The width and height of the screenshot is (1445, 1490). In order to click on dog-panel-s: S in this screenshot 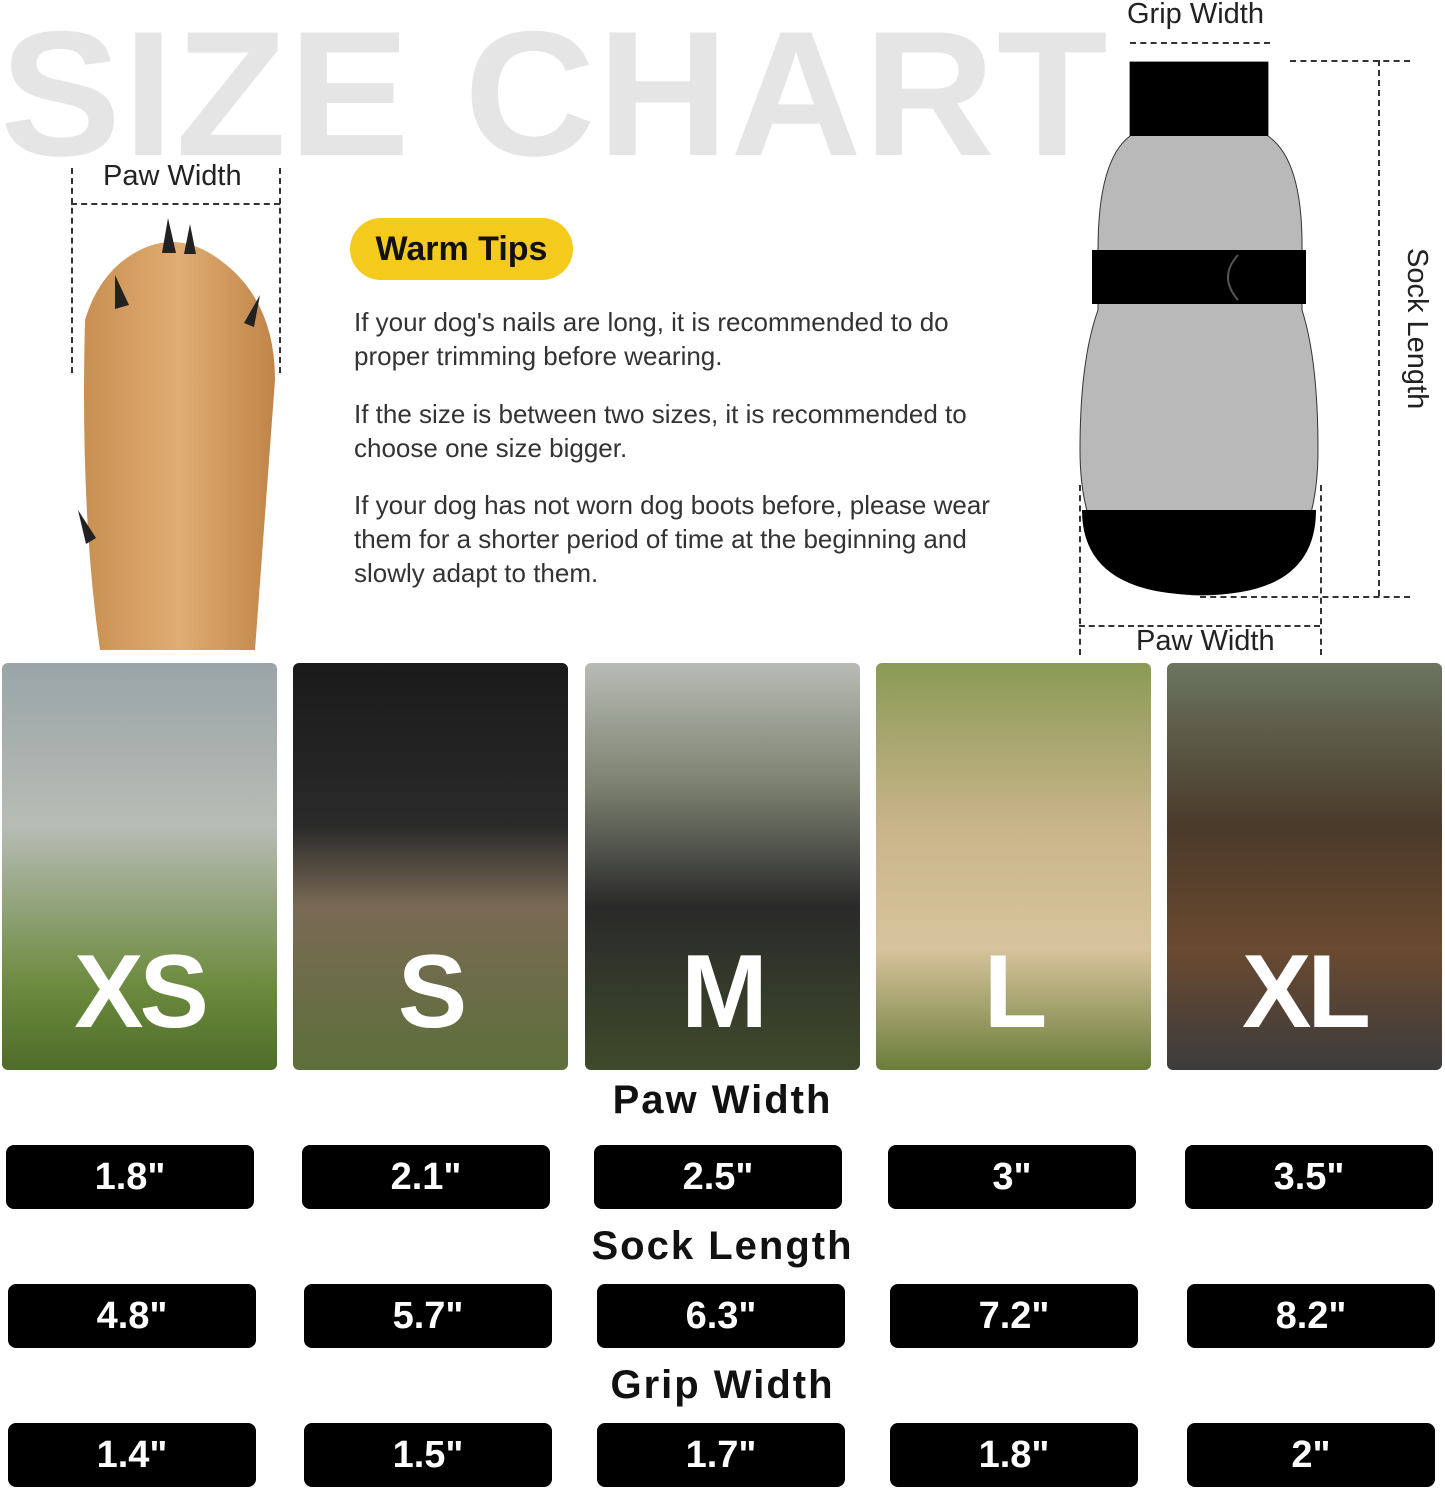, I will do `click(430, 866)`.